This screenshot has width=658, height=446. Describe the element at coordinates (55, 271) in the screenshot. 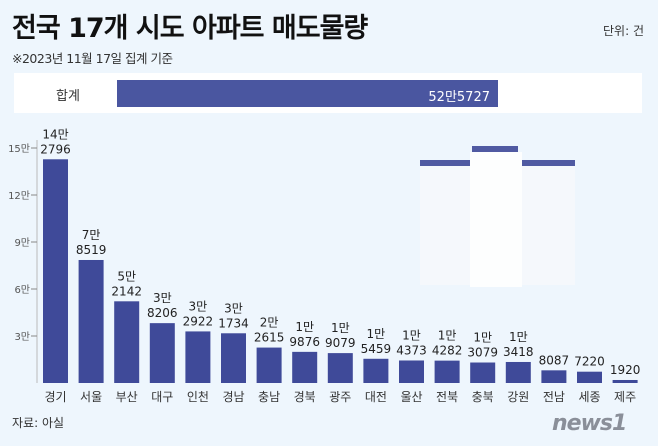

I see `bar-경기` at that location.